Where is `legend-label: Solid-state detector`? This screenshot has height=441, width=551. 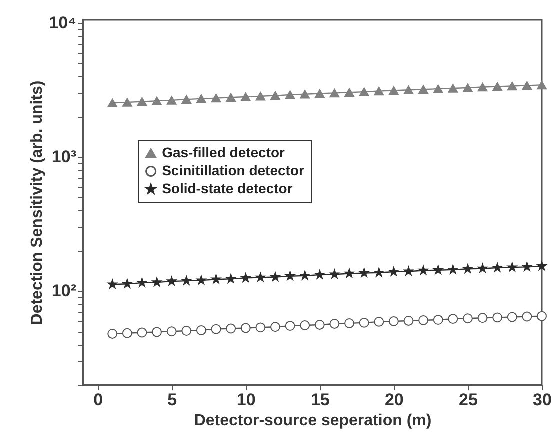 legend-label: Solid-state detector is located at coordinates (228, 188).